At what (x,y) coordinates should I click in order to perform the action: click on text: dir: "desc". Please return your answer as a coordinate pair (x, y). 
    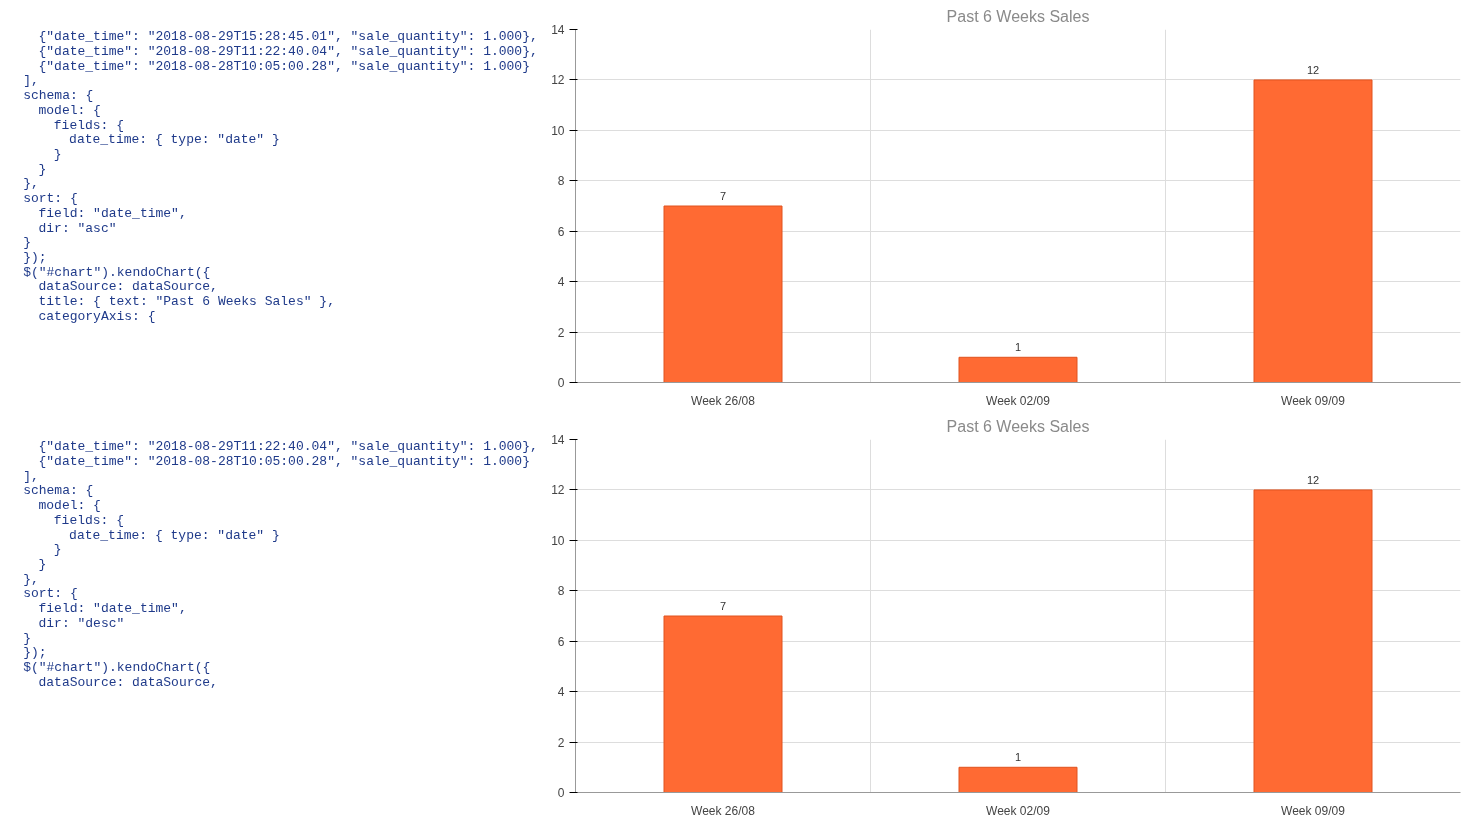
    Looking at the image, I should click on (81, 623).